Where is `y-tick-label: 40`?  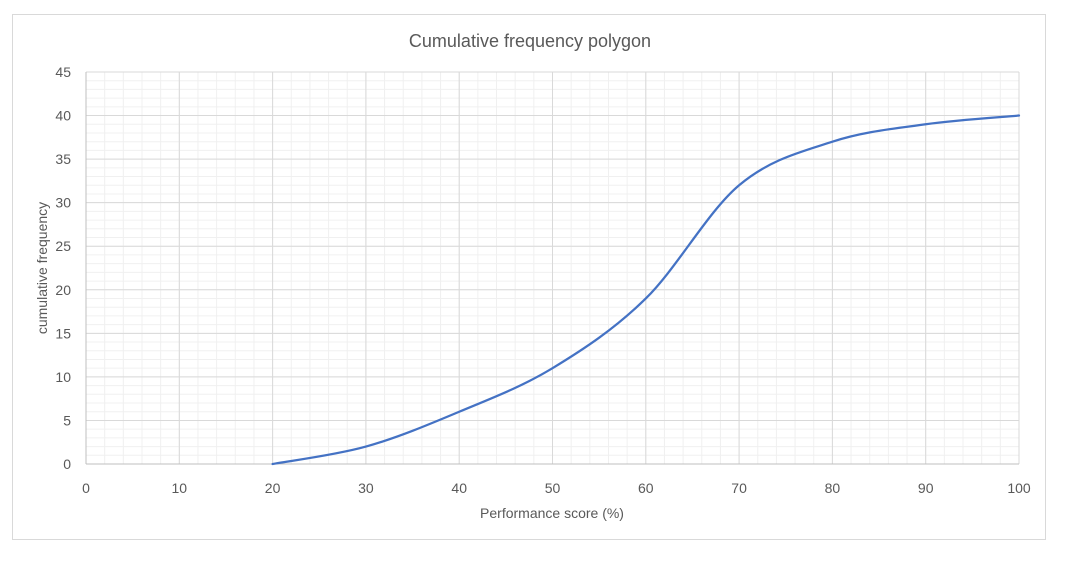 y-tick-label: 40 is located at coordinates (63, 116).